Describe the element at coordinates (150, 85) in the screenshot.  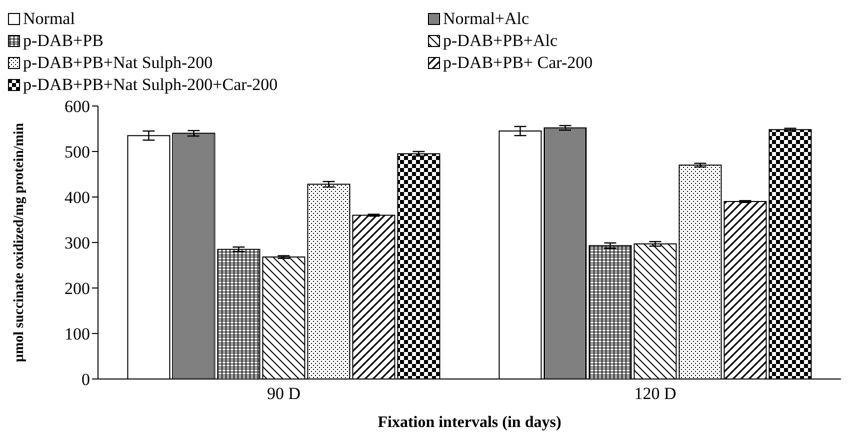
I see `legend-label: p-DAB+PB+Nat Sulph-200+Car-200` at that location.